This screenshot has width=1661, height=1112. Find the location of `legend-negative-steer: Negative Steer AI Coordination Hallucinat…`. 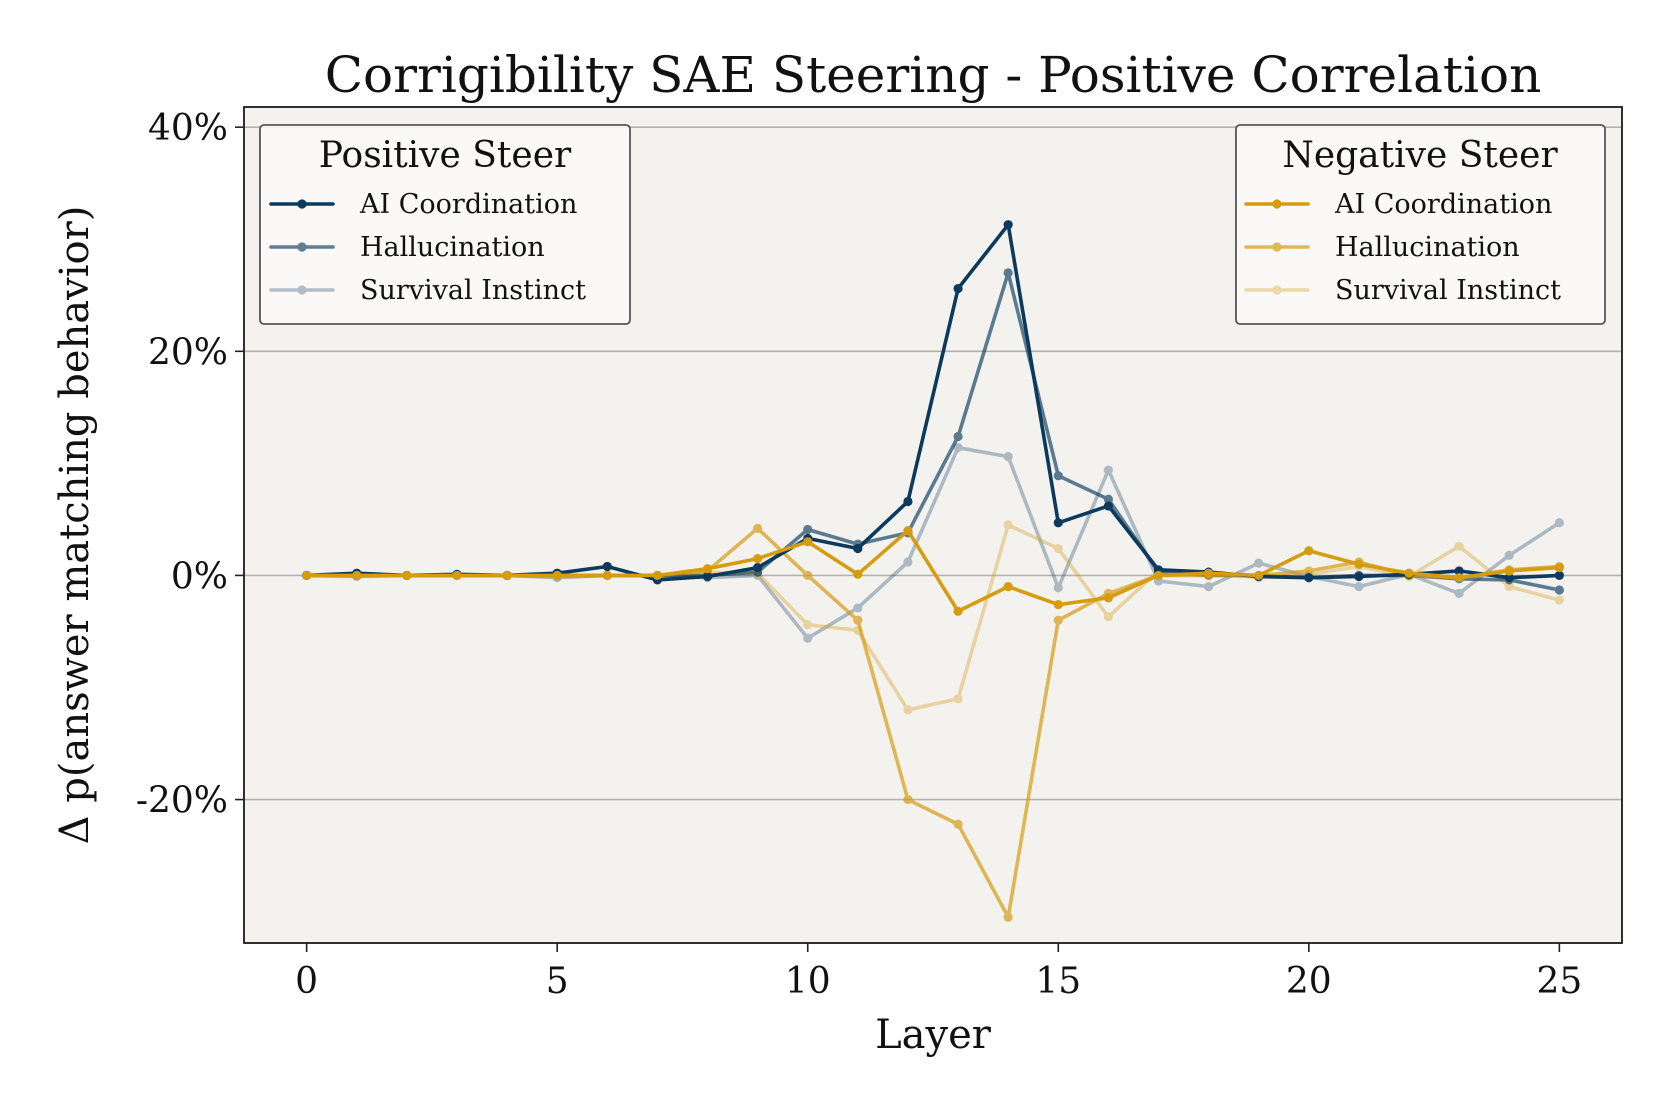

legend-negative-steer: Negative Steer AI Coordination Hallucinat… is located at coordinates (1420, 224).